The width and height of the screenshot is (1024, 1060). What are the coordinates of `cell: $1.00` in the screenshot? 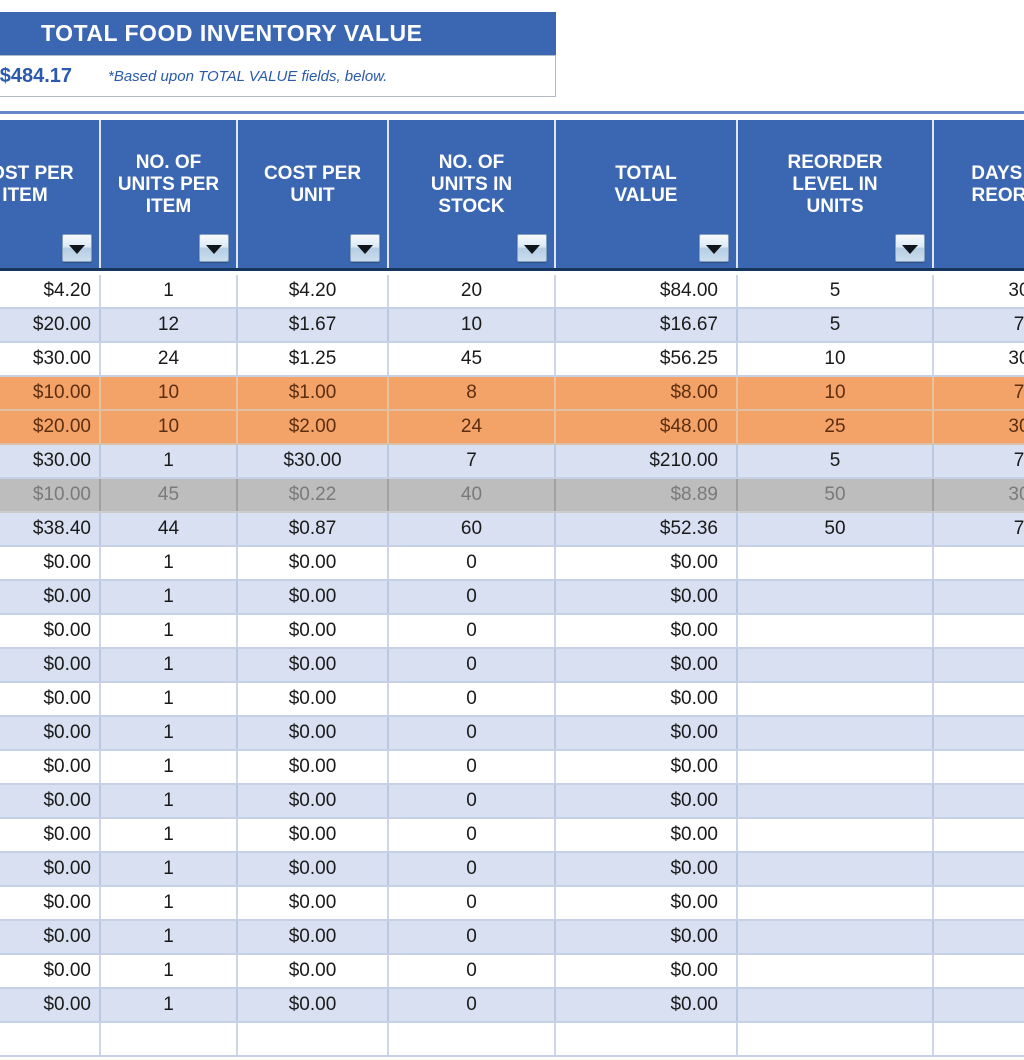 It's located at (313, 393).